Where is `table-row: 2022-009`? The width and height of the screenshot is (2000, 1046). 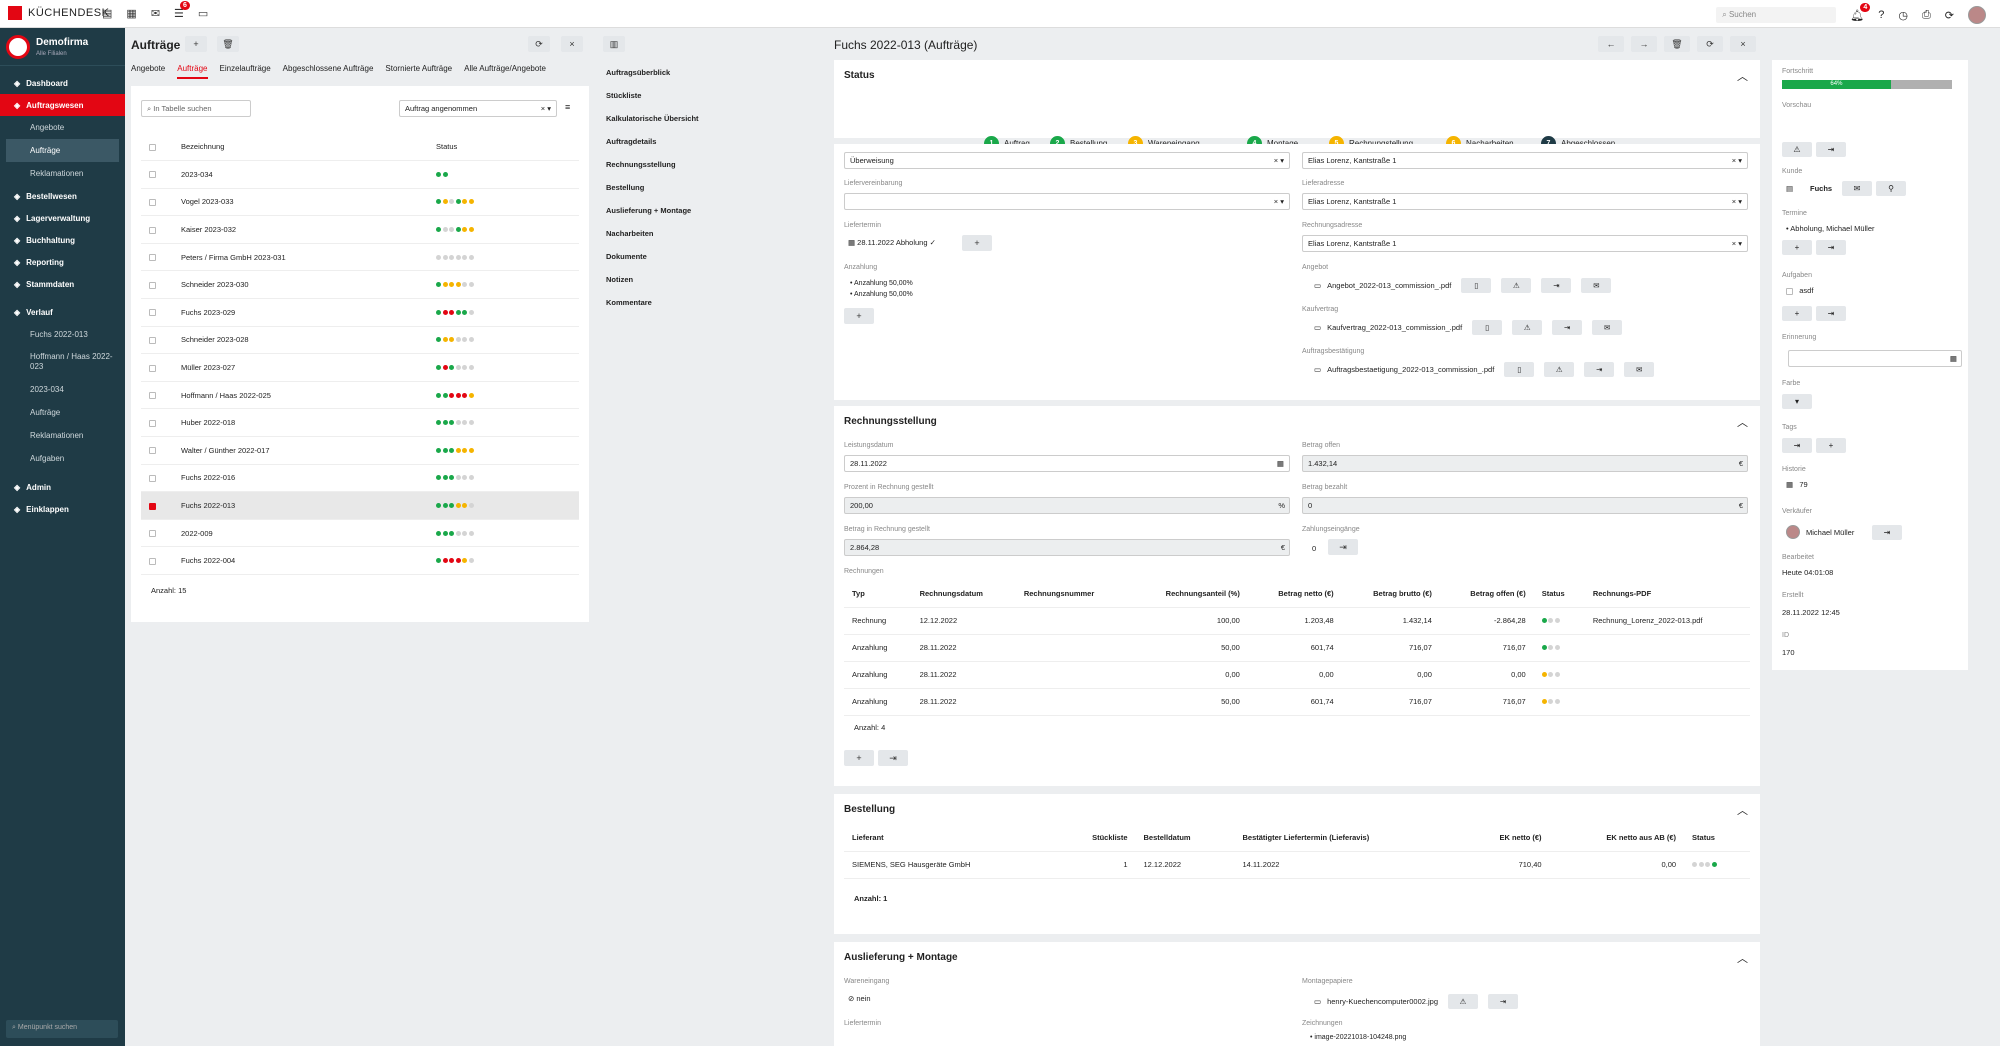
table-row: 2022-009 is located at coordinates (360, 533).